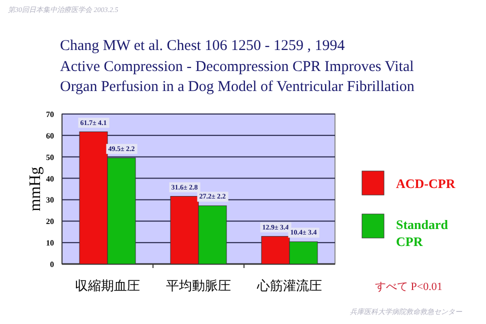  I want to click on y-tick-label: 20, so click(50, 221).